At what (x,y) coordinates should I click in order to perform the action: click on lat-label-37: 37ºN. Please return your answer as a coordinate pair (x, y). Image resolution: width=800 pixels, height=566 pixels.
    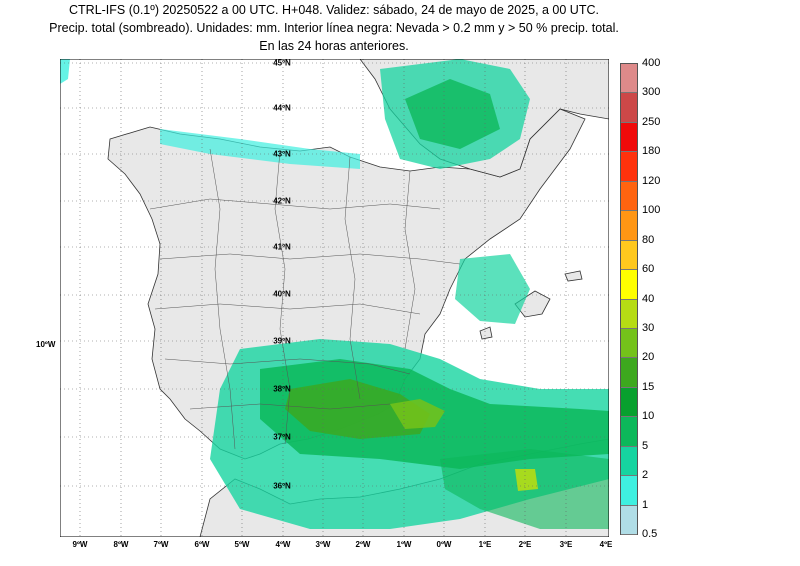
    Looking at the image, I should click on (282, 437).